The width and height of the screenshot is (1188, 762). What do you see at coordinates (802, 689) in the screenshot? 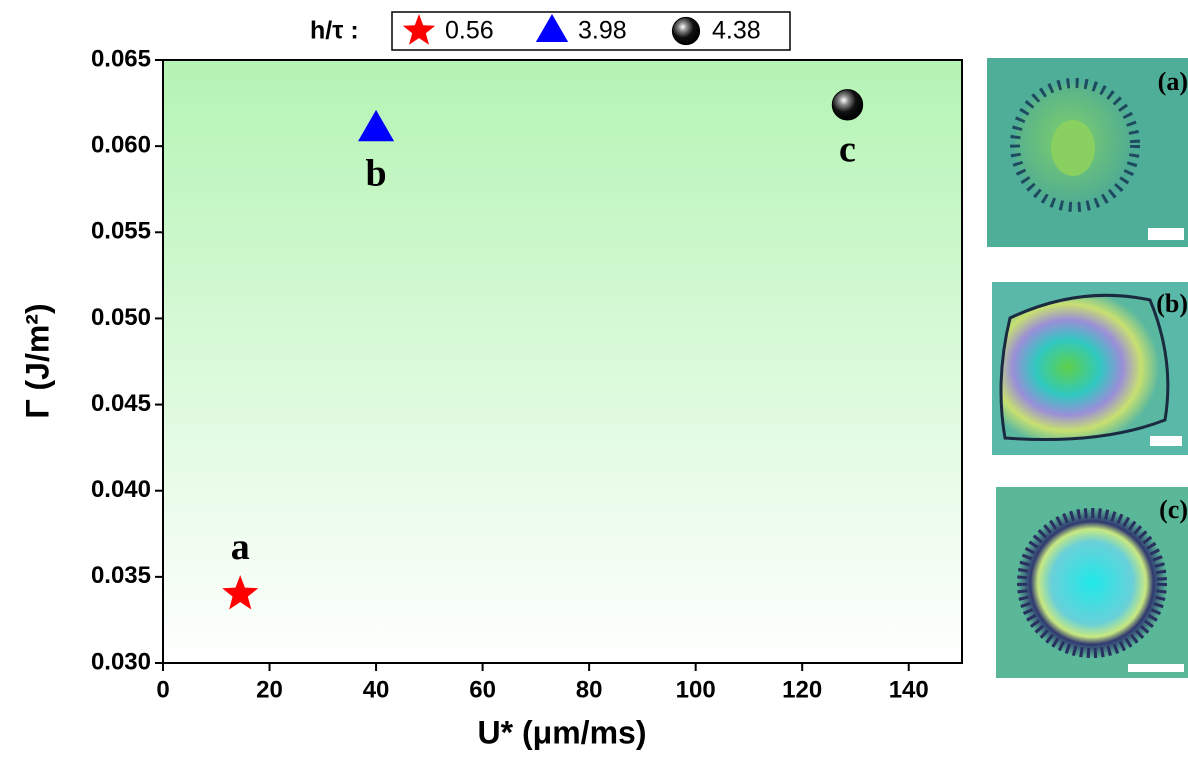
I see `x-tick-label: 120` at bounding box center [802, 689].